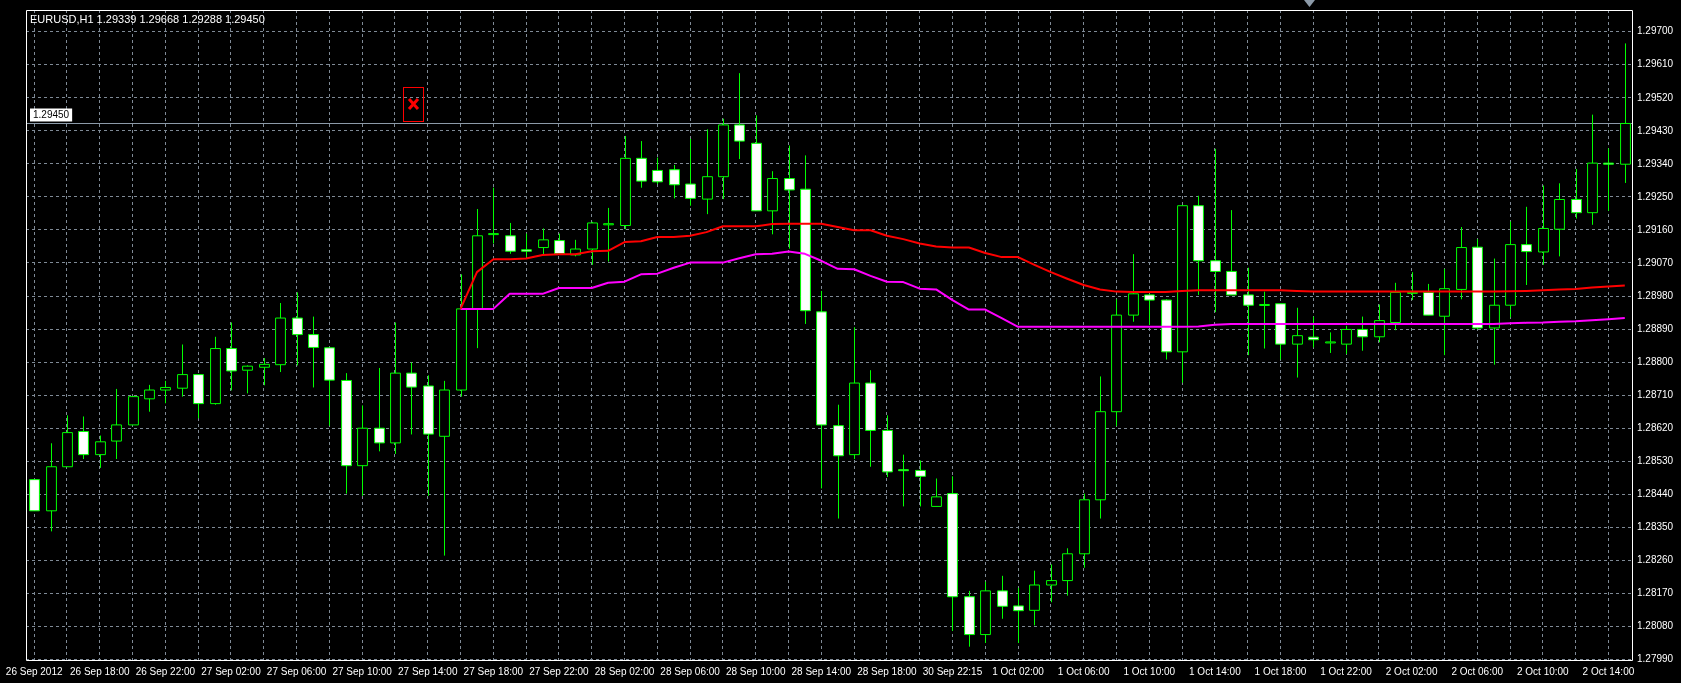 The width and height of the screenshot is (1681, 683). I want to click on x-tick-label: 26 Sep 2012, so click(34, 671).